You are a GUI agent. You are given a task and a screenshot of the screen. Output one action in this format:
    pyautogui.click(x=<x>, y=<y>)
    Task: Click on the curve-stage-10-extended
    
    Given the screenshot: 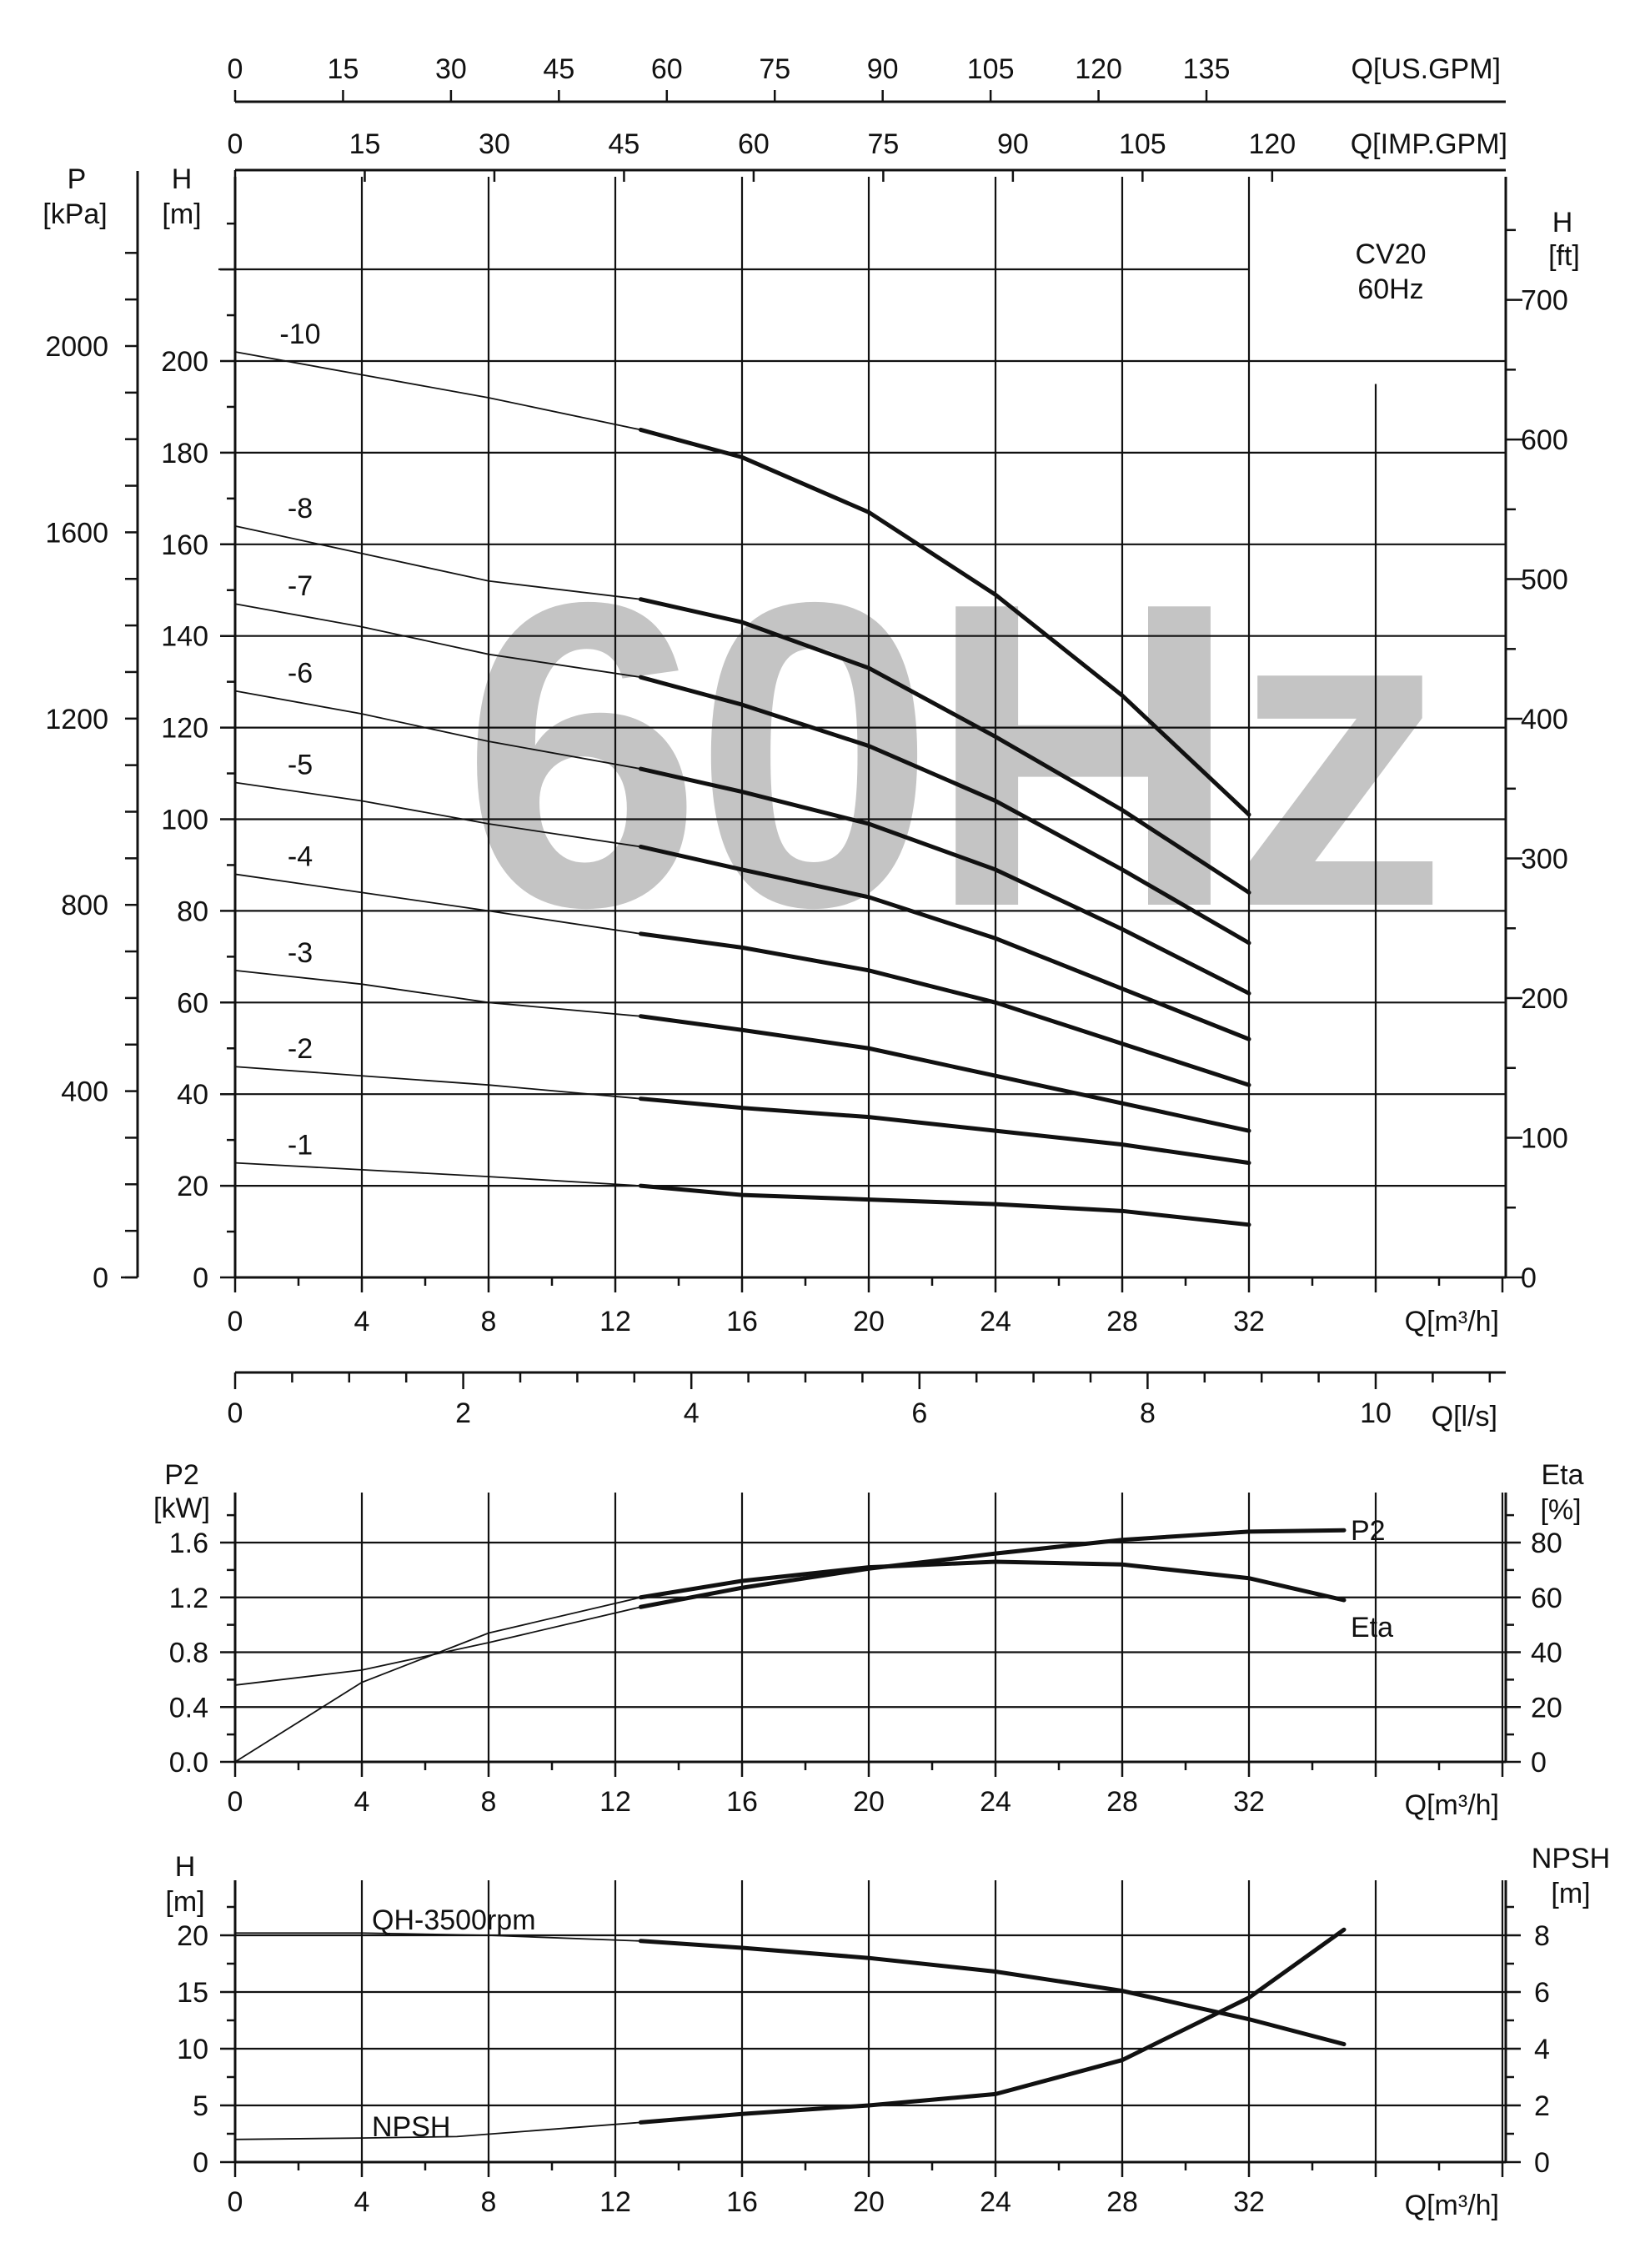 What is the action you would take?
    pyautogui.click(x=438, y=391)
    